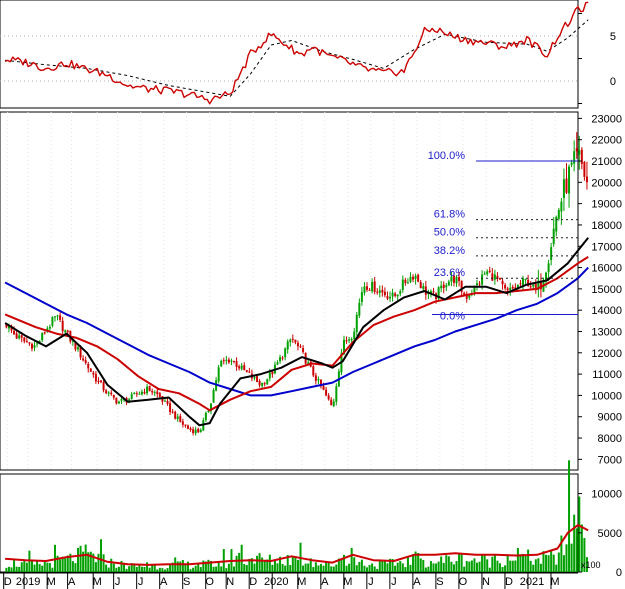 This screenshot has height=589, width=625. I want to click on indicator-signal-path, so click(297, 58).